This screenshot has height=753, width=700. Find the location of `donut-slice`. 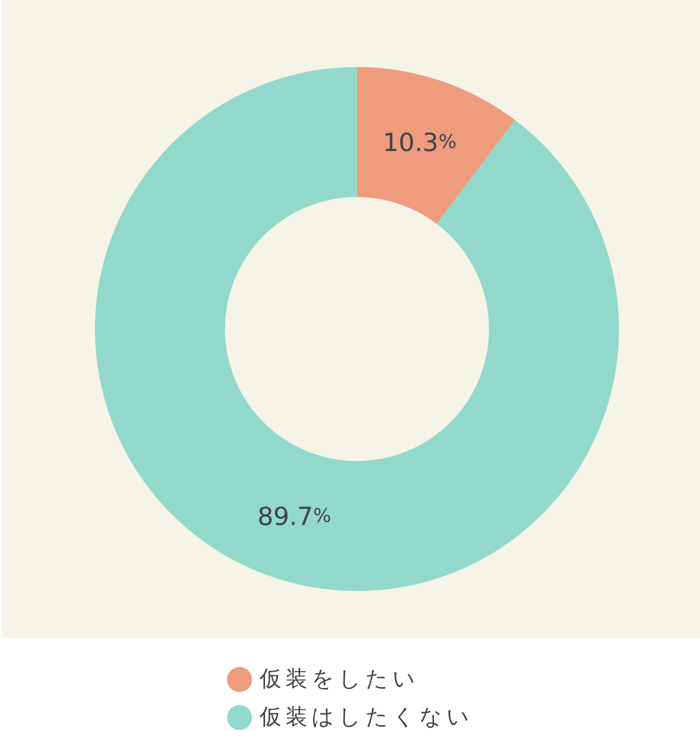

donut-slice is located at coordinates (436, 145).